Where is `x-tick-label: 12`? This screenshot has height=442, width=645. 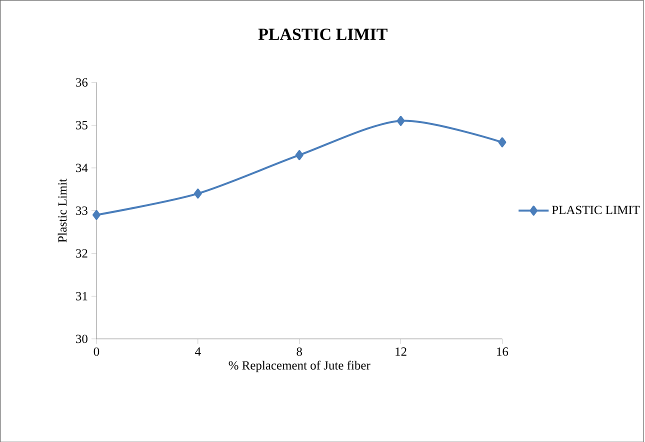 x-tick-label: 12 is located at coordinates (401, 351).